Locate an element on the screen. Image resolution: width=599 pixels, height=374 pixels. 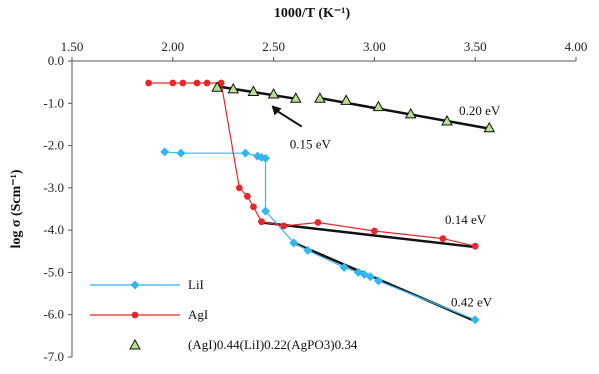
y-tick-label: -7.0 is located at coordinates (53, 356).